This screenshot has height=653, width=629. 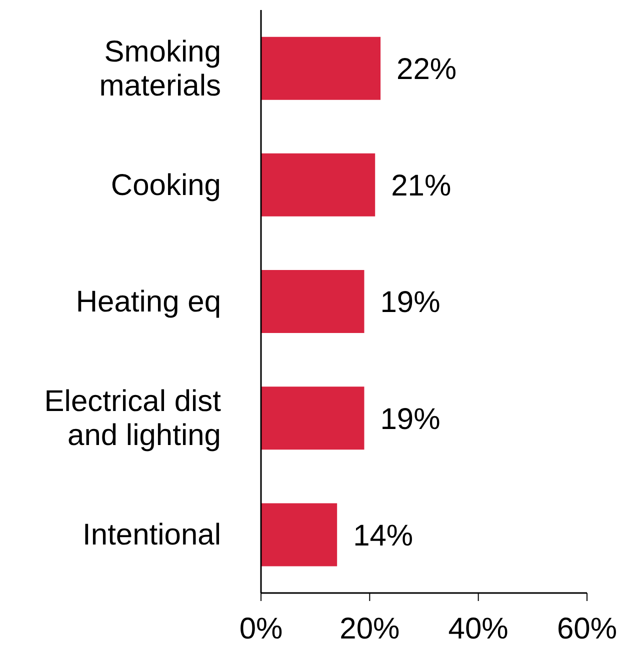 What do you see at coordinates (261, 629) in the screenshot?
I see `x-tick-label: 0%` at bounding box center [261, 629].